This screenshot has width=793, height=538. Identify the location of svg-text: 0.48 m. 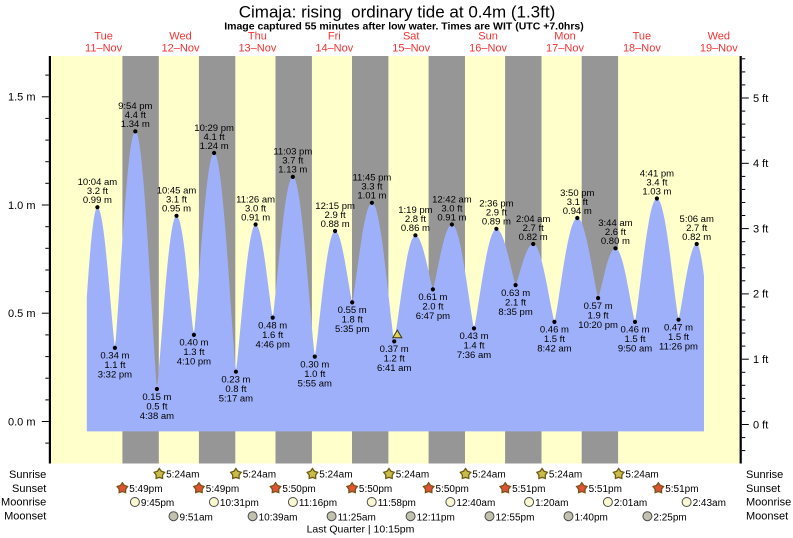
(272, 325).